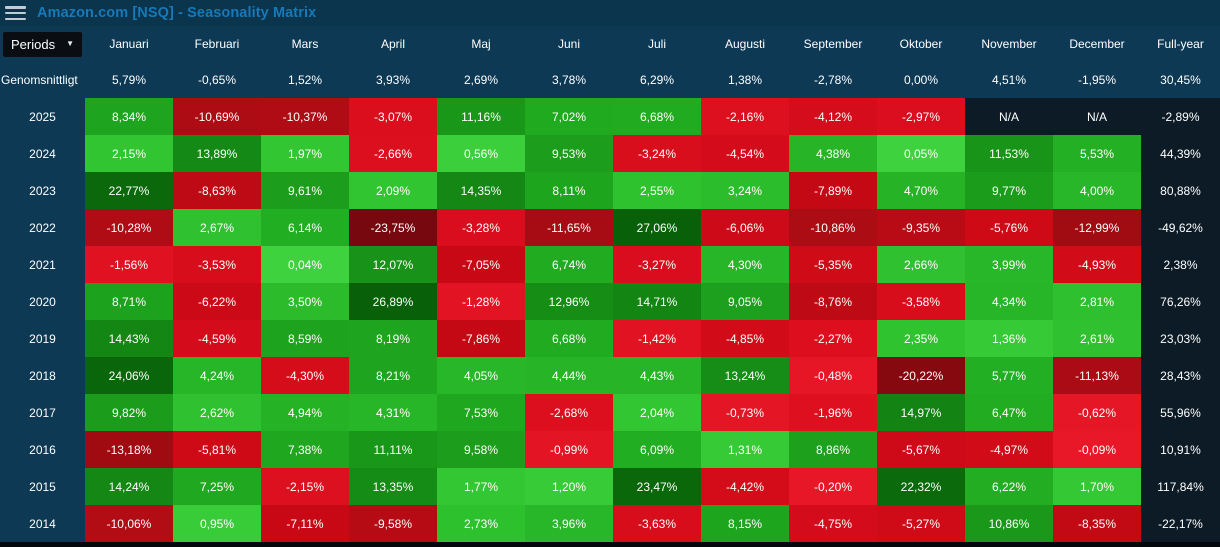 This screenshot has height=547, width=1220. Describe the element at coordinates (393, 449) in the screenshot. I see `matrix-cell: 11,11%` at that location.